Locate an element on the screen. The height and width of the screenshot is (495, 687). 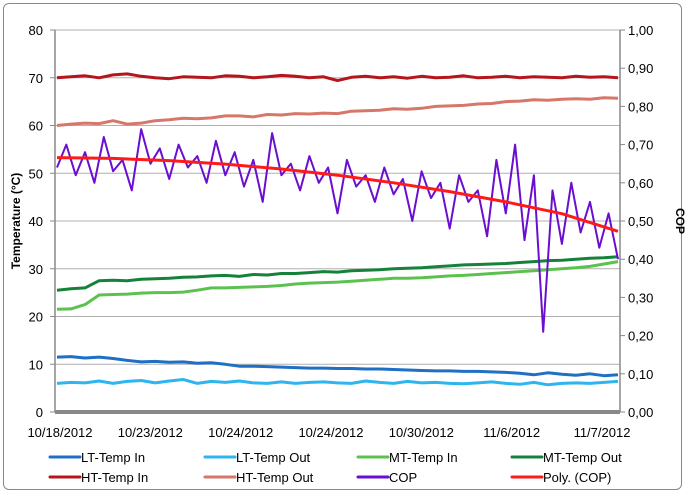
y-tick-label: 0 is located at coordinates (39, 412).